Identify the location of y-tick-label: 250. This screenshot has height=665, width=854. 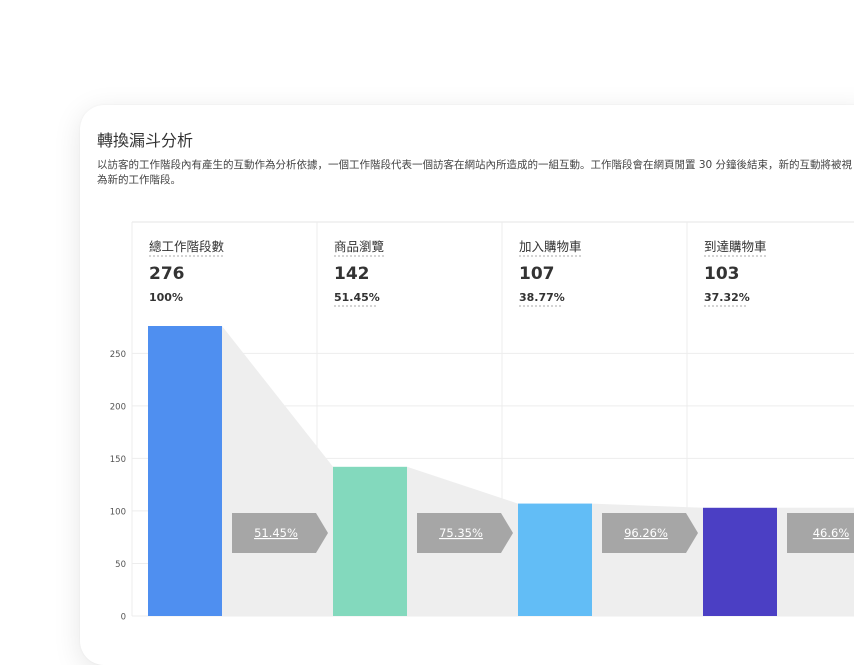
(118, 355).